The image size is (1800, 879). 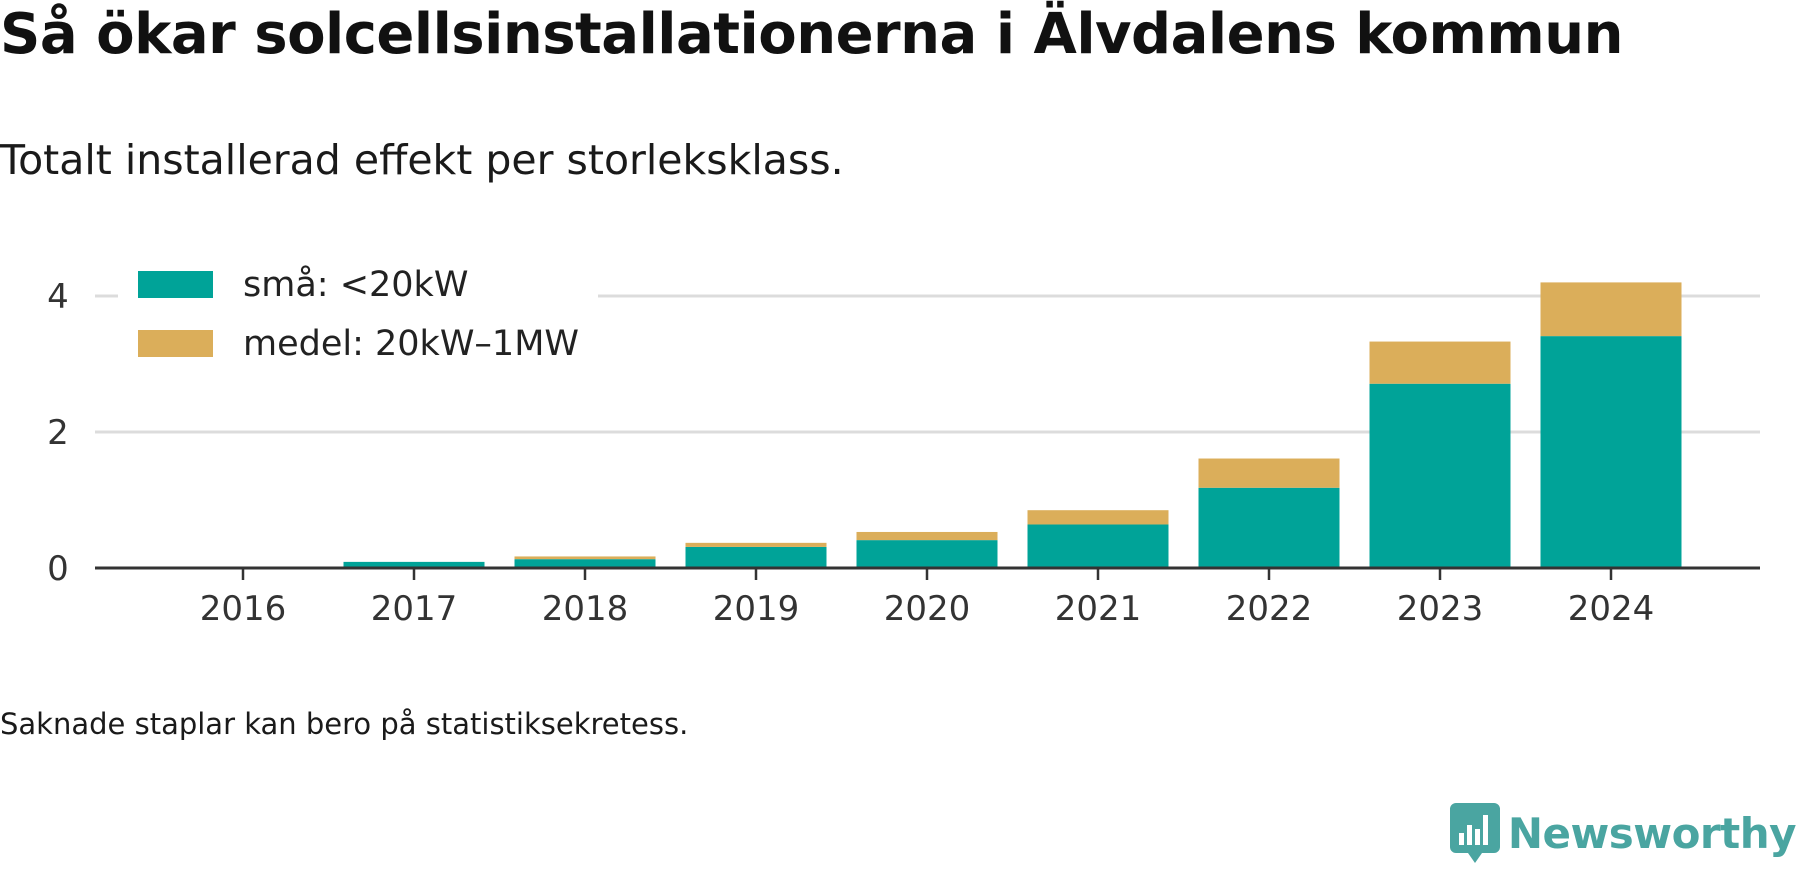 What do you see at coordinates (58, 569) in the screenshot?
I see `y-tick-label: 0` at bounding box center [58, 569].